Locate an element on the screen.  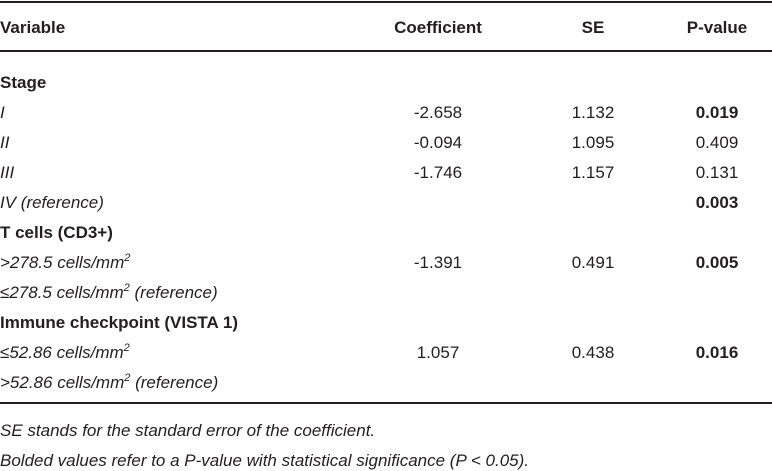
bottom-rule is located at coordinates (386, 403).